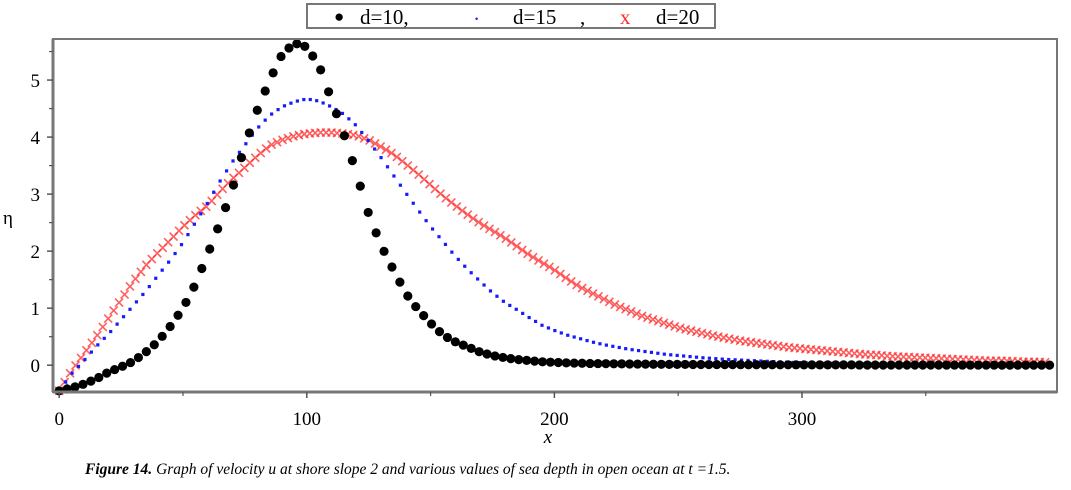  Describe the element at coordinates (625, 17) in the screenshot. I see `legend-marker-d20: x` at that location.